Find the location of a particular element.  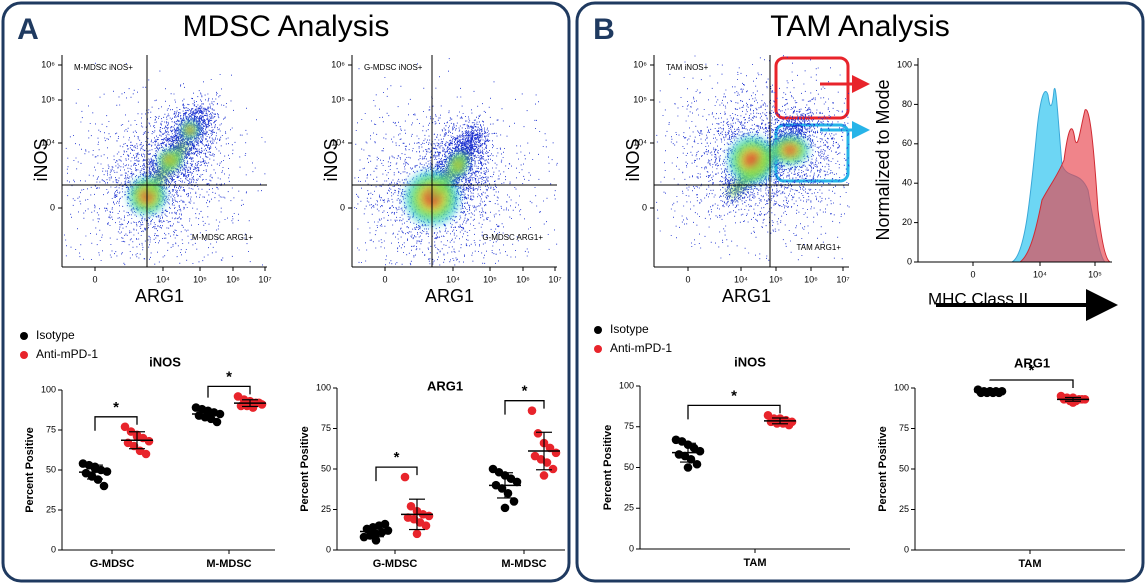

axis-label: Normalized to Mode is located at coordinates (883, 159).